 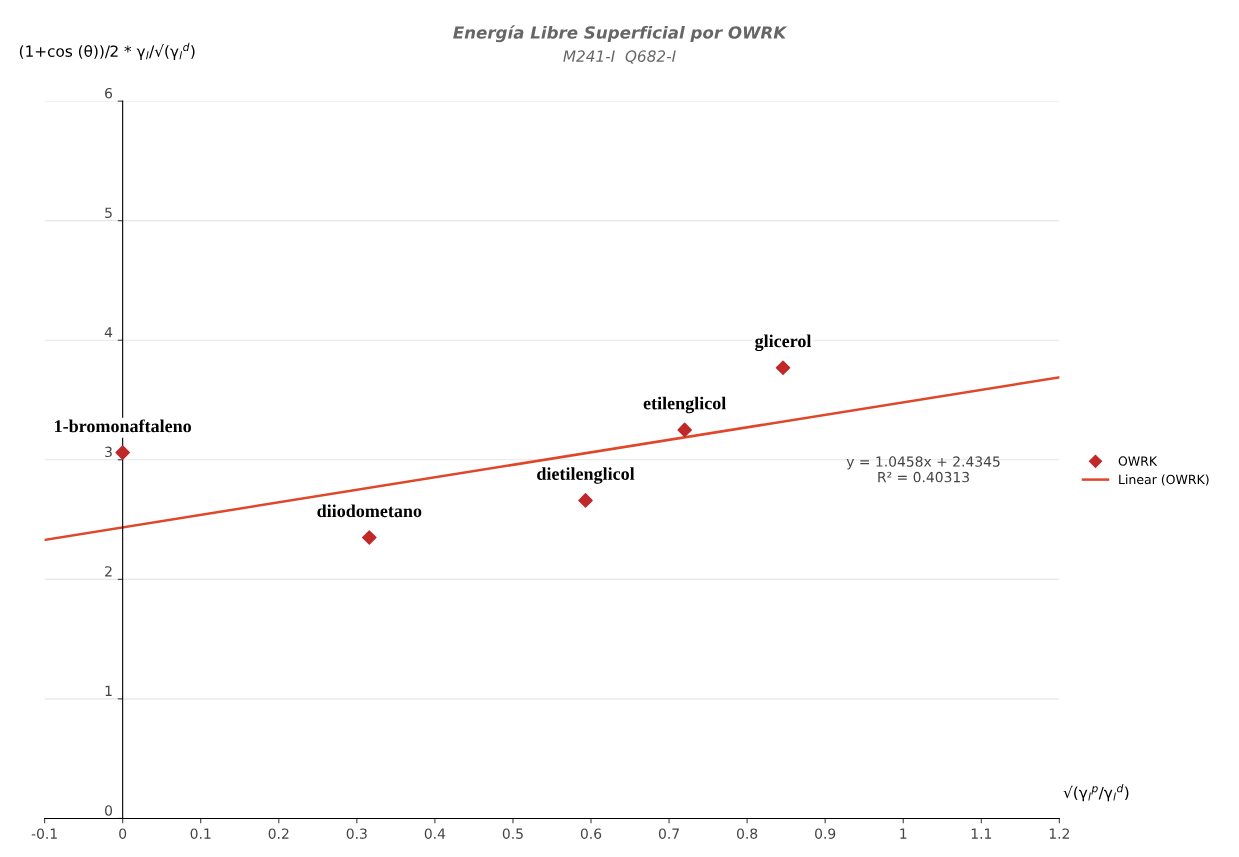 I want to click on annotation: y = 1.0458x + 2.4345 R² = 0.40313, so click(x=923, y=469).